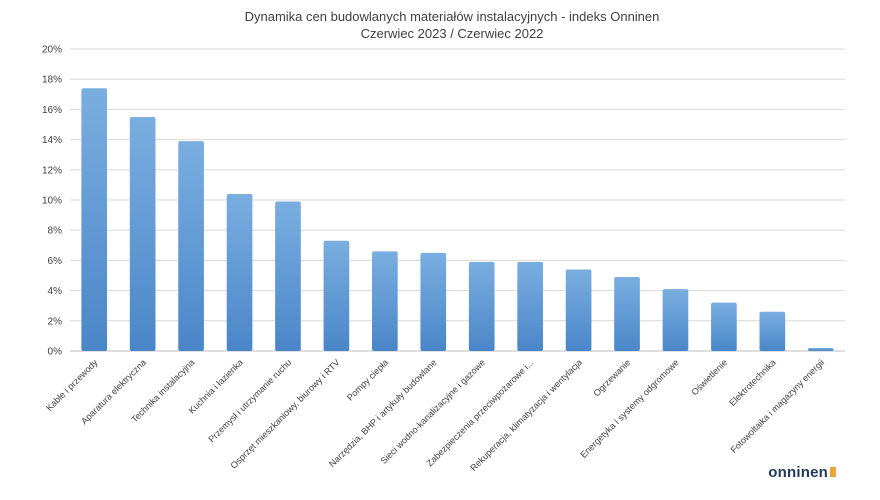 The width and height of the screenshot is (880, 500). I want to click on y-tick-label: 8%, so click(55, 231).